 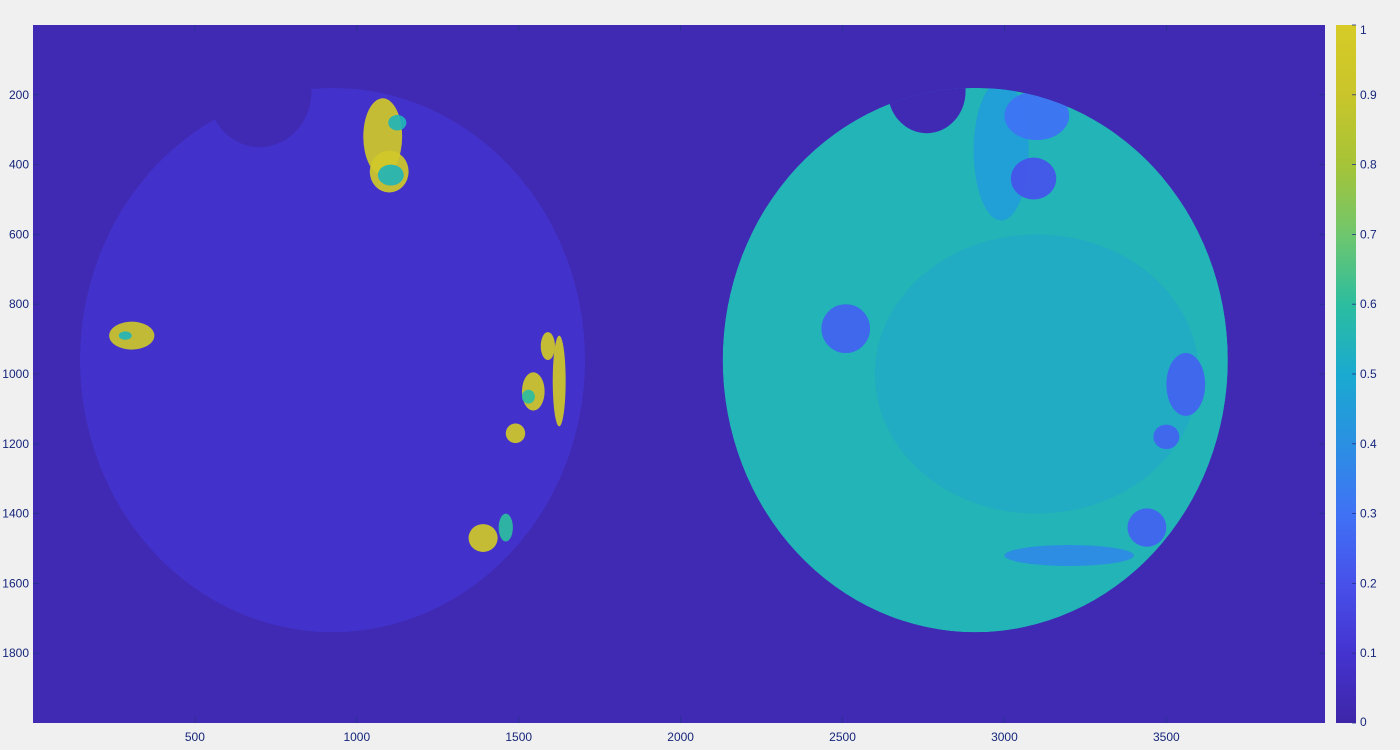 I want to click on colorbar-tick-label: 1, so click(x=1363, y=30).